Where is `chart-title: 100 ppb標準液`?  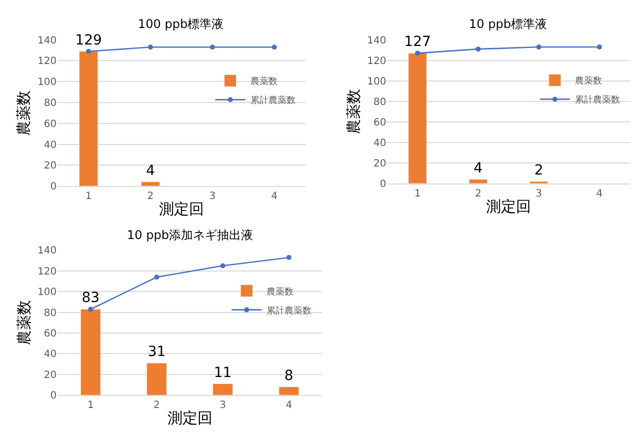 chart-title: 100 ppb標準液 is located at coordinates (181, 24).